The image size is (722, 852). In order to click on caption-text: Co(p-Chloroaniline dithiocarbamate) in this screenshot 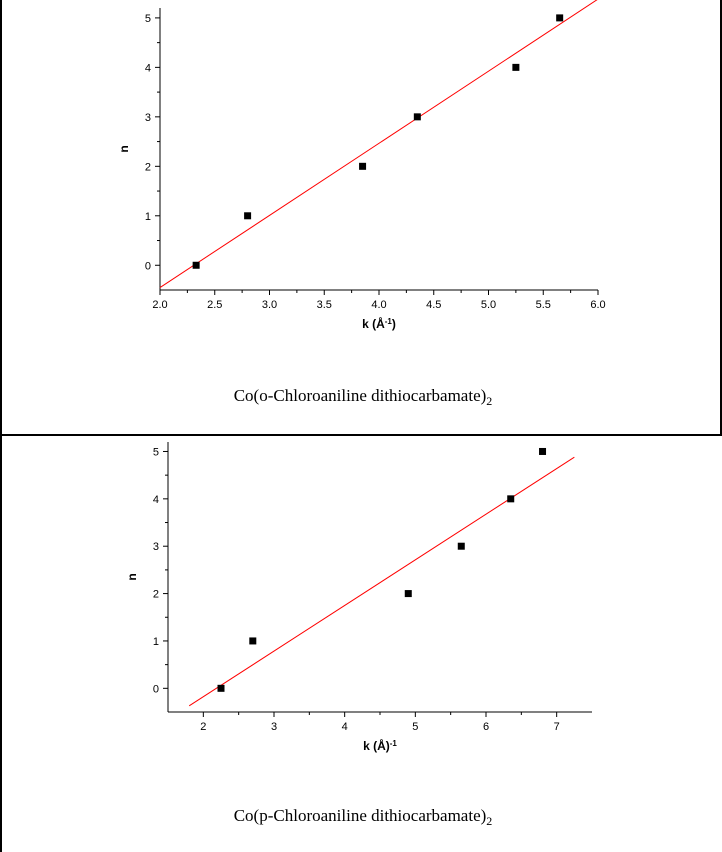, I will do `click(360, 815)`.